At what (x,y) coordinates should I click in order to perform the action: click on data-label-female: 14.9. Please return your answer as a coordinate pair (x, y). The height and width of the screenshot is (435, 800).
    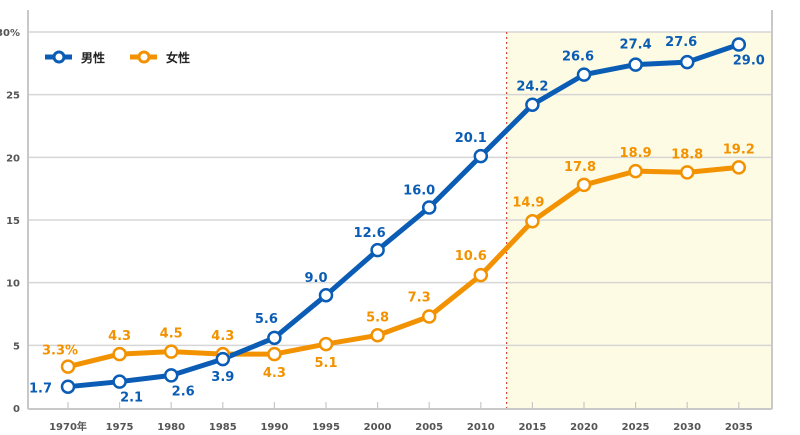
    Looking at the image, I should click on (528, 202).